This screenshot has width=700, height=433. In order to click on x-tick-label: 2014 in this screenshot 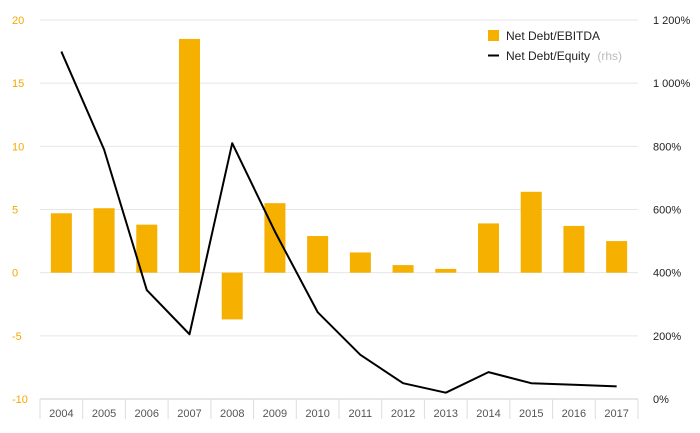, I will do `click(488, 414)`.